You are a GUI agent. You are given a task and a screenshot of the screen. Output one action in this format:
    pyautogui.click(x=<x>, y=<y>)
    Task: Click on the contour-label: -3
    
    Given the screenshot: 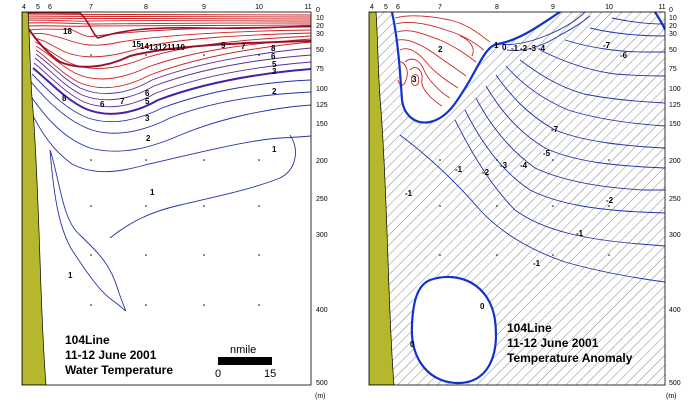 What is the action you would take?
    pyautogui.click(x=504, y=165)
    